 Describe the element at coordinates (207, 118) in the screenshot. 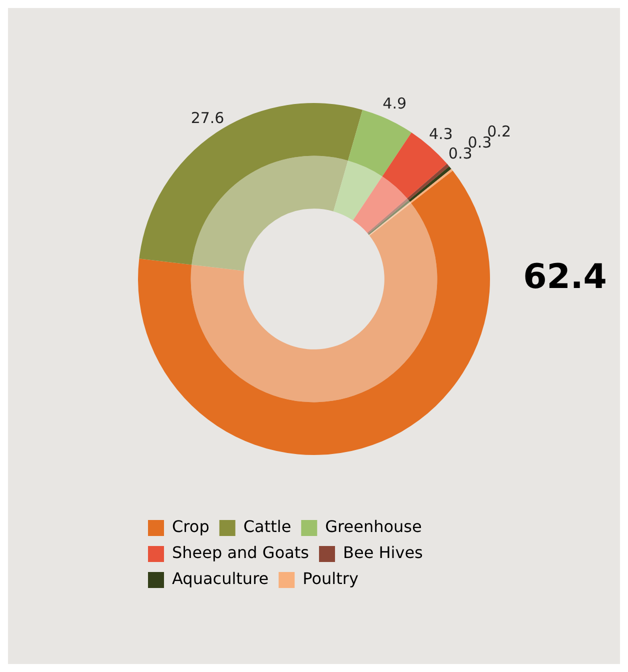

I see `data-label: 27.6` at that location.